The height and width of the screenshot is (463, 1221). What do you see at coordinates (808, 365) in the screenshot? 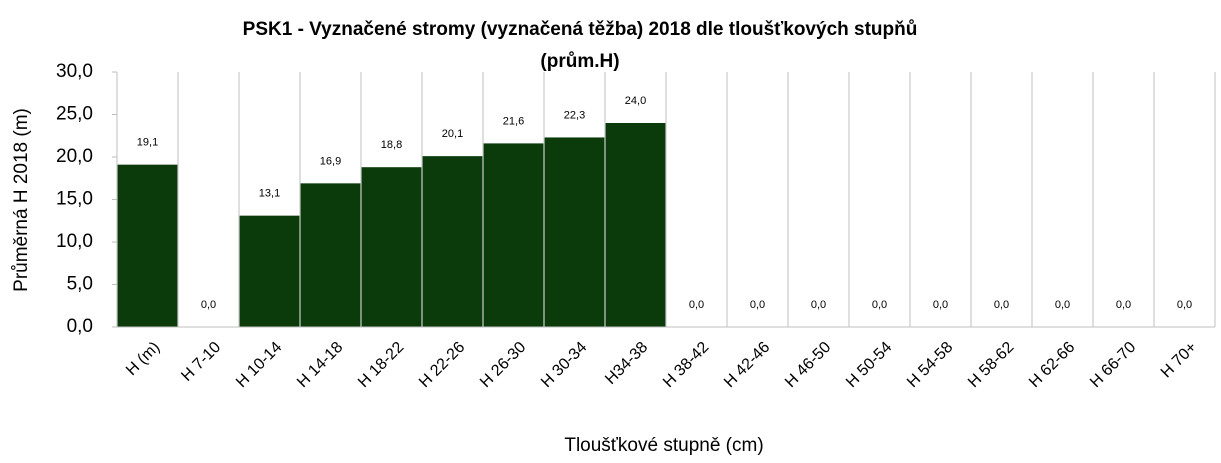
I see `x-tick-label: H 46-50` at bounding box center [808, 365].